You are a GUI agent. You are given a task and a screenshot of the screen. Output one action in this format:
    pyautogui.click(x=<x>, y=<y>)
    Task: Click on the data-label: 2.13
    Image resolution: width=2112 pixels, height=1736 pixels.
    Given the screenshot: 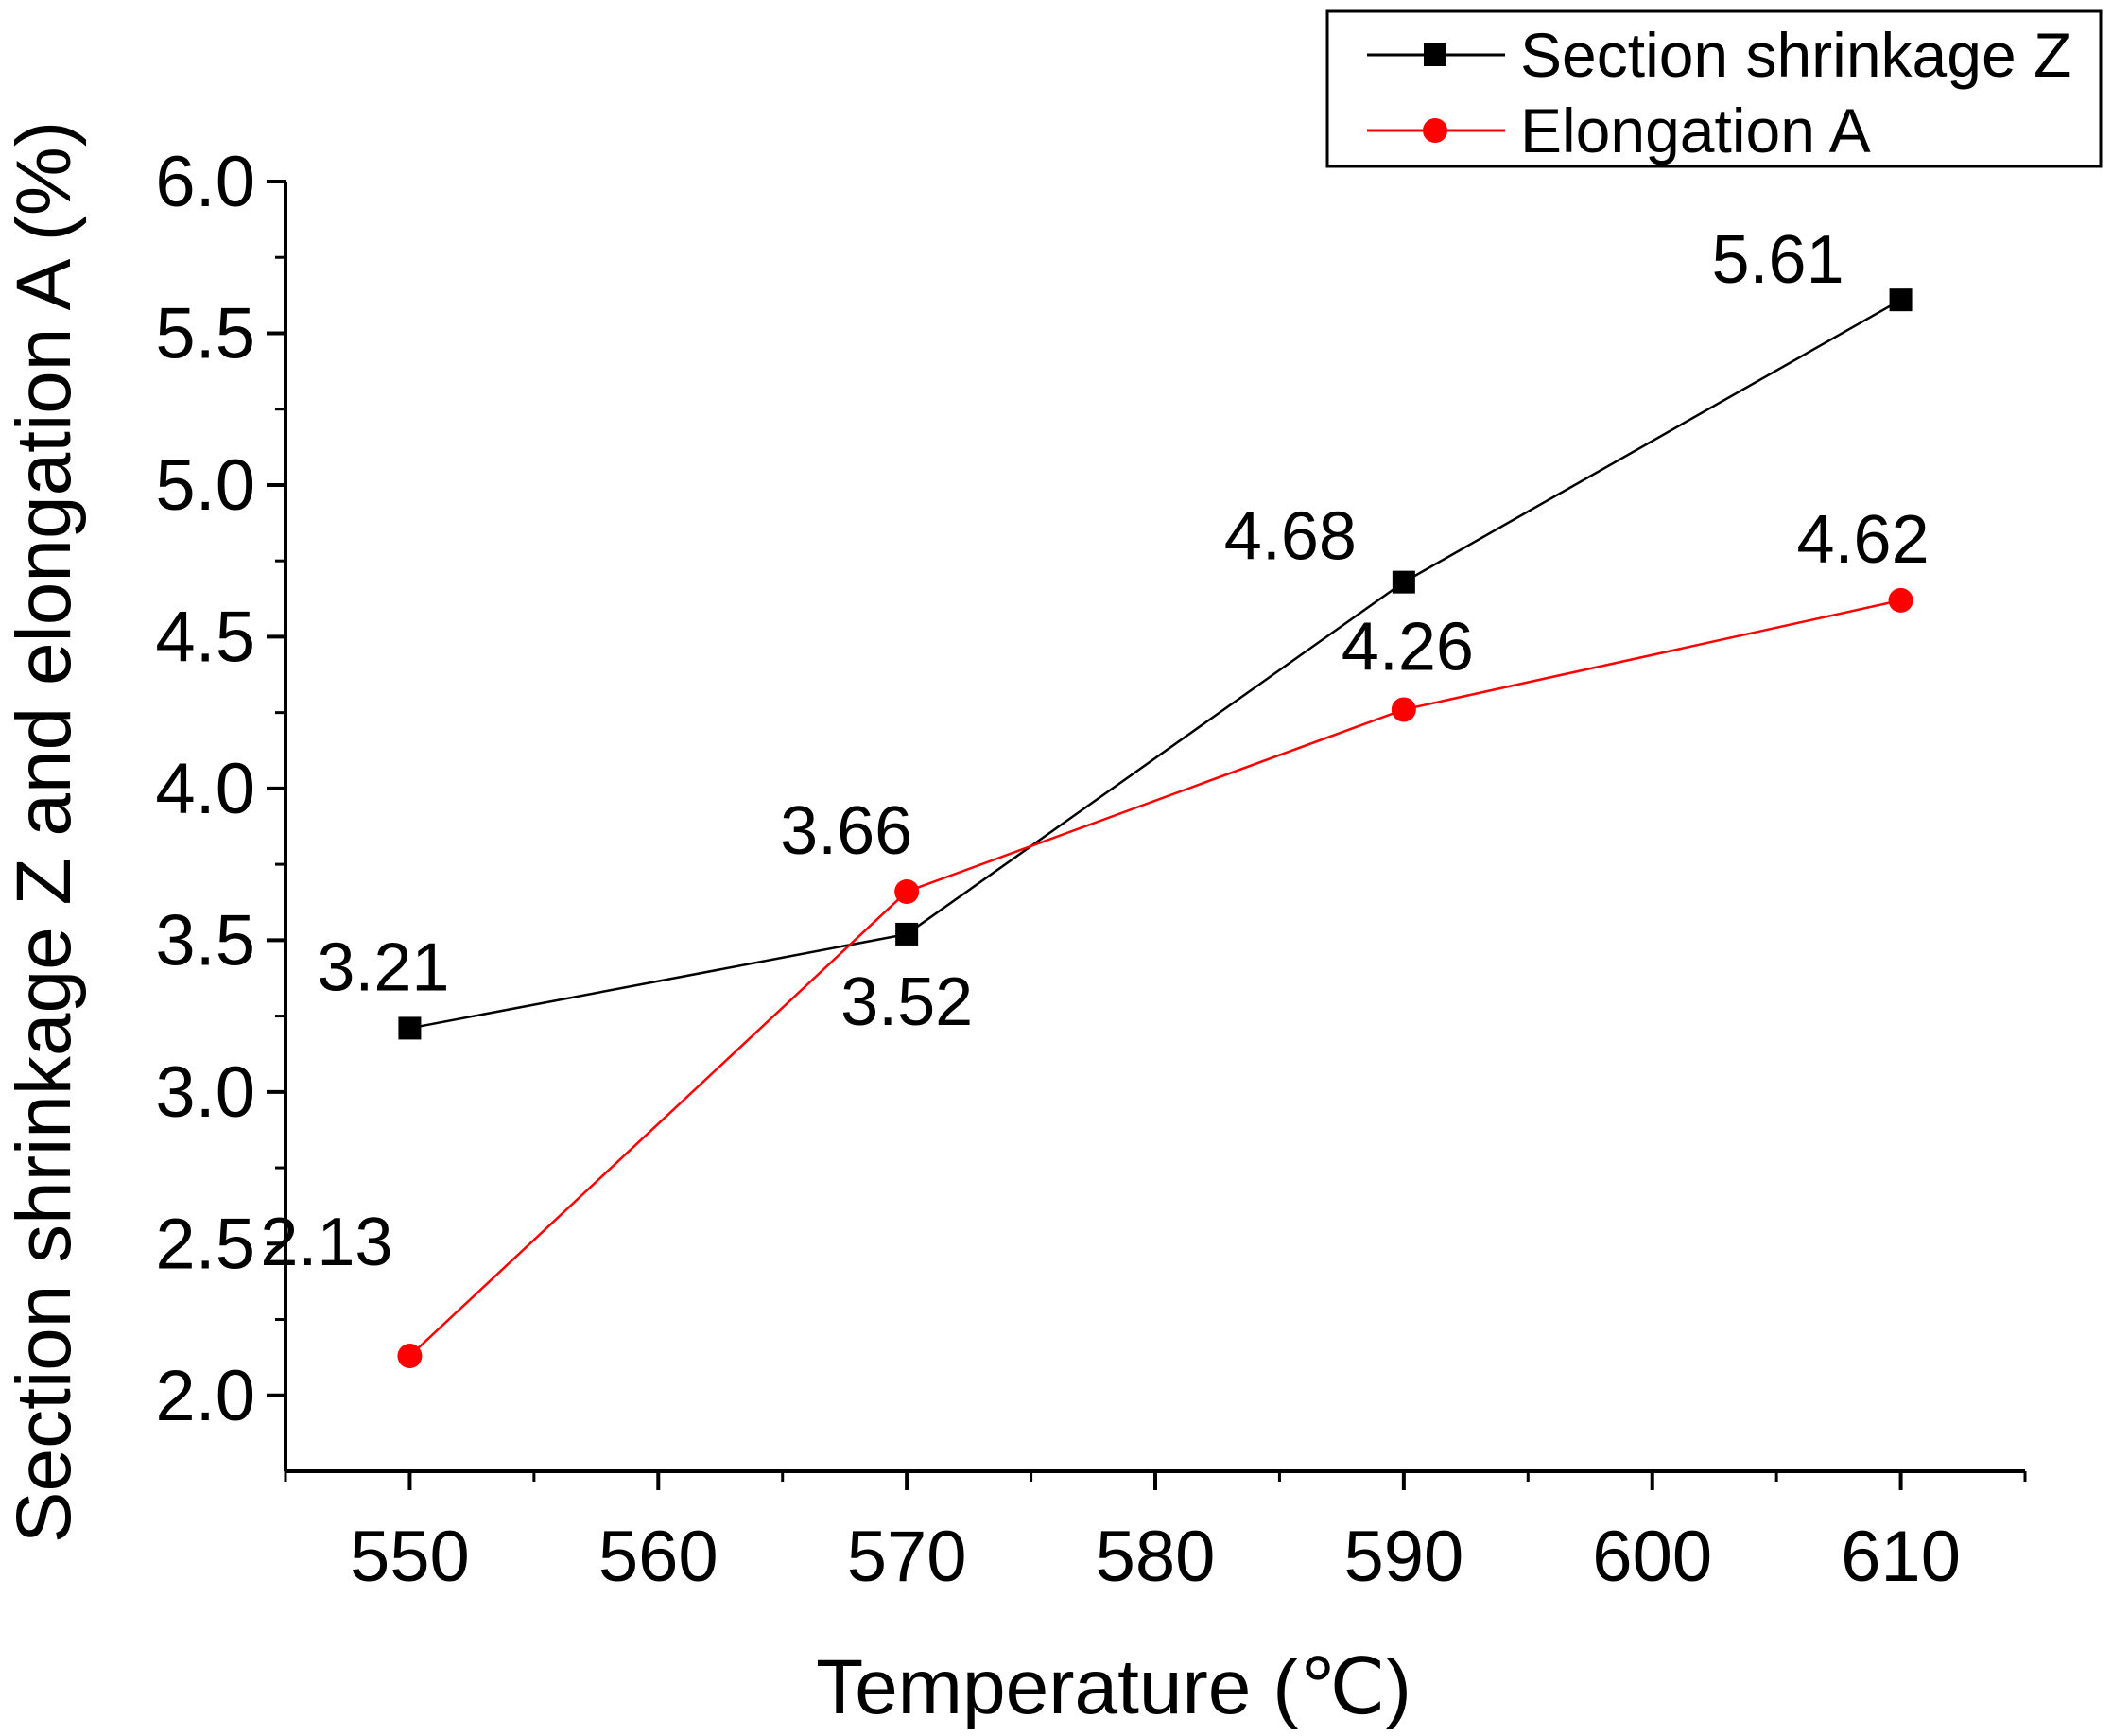 What is the action you would take?
    pyautogui.click(x=326, y=1242)
    